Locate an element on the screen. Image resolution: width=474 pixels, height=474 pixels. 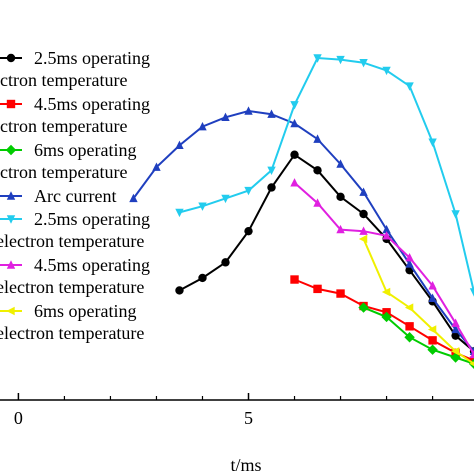
legend-label: 4.5ms operating is located at coordinates (92, 265).